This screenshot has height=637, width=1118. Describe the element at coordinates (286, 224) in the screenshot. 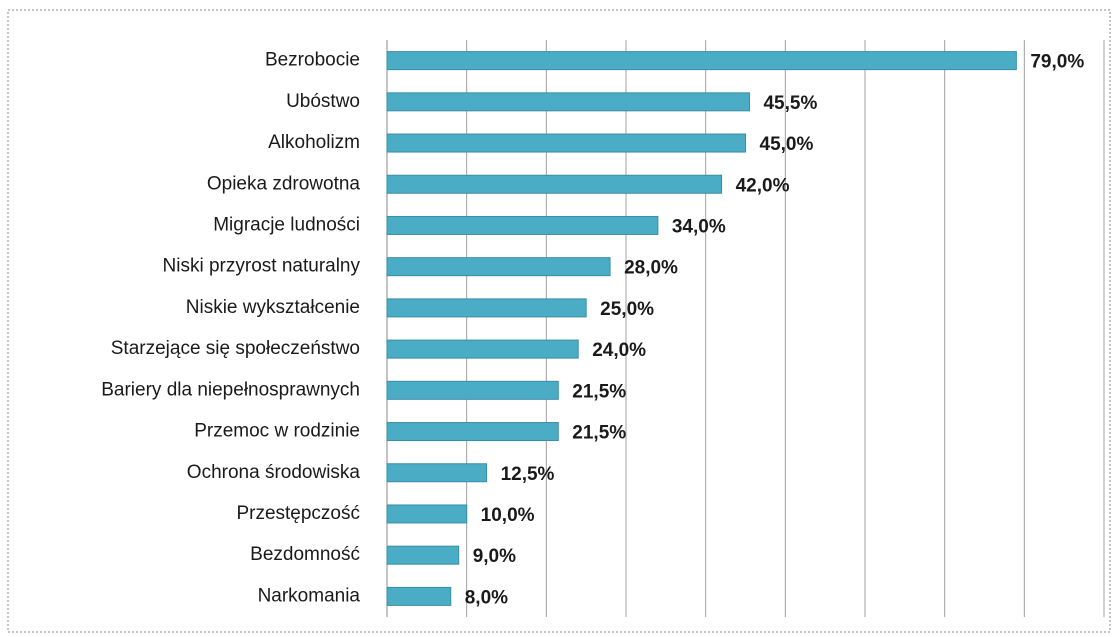

I see `y-tick-label: Migracje ludności` at that location.